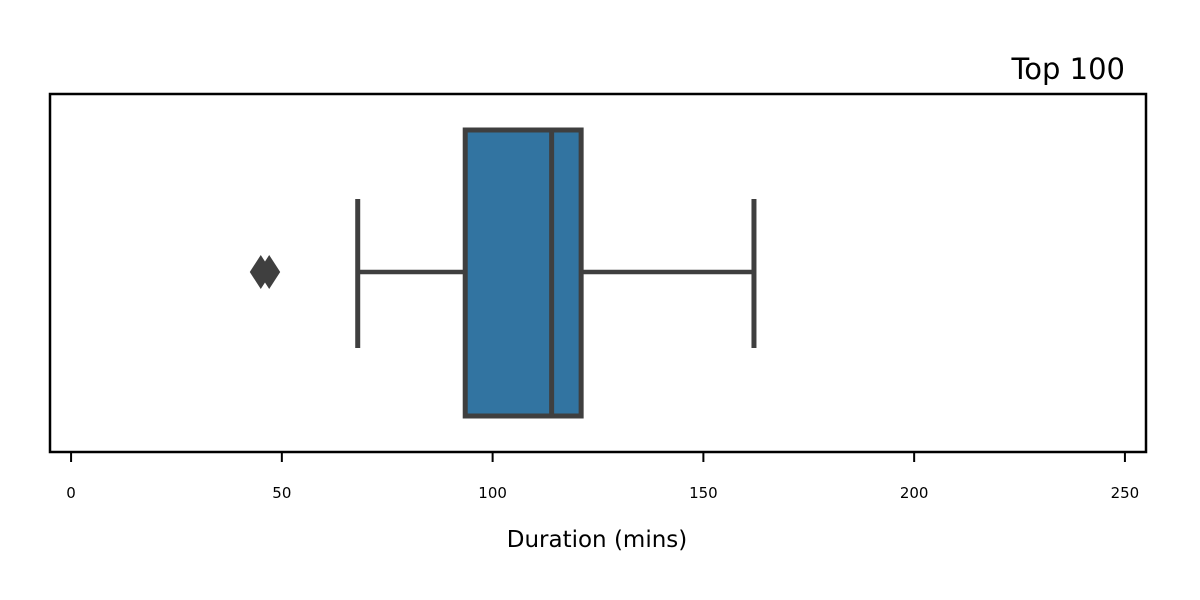  I want to click on chart-title: Top 100, so click(1067, 69).